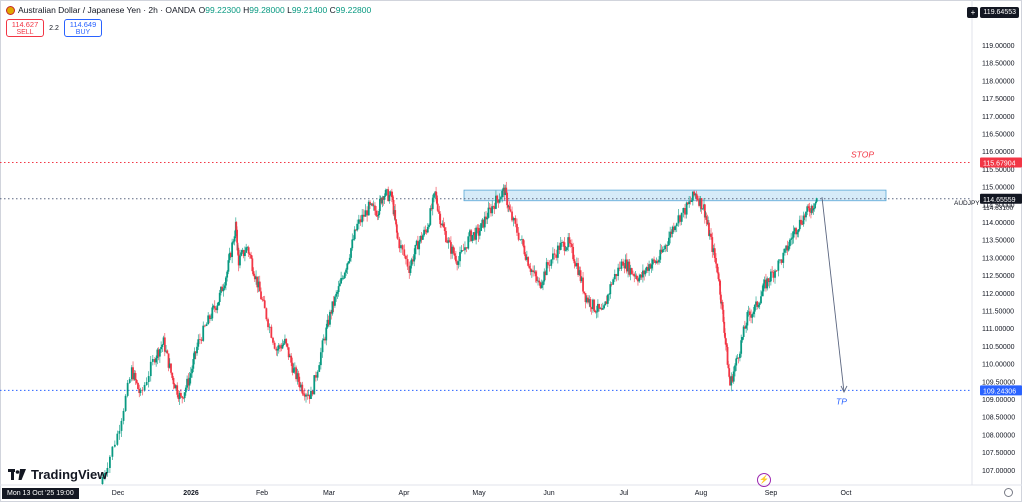 The width and height of the screenshot is (1024, 504). Describe the element at coordinates (10, 10) in the screenshot. I see `symbol-flag-icon` at that location.